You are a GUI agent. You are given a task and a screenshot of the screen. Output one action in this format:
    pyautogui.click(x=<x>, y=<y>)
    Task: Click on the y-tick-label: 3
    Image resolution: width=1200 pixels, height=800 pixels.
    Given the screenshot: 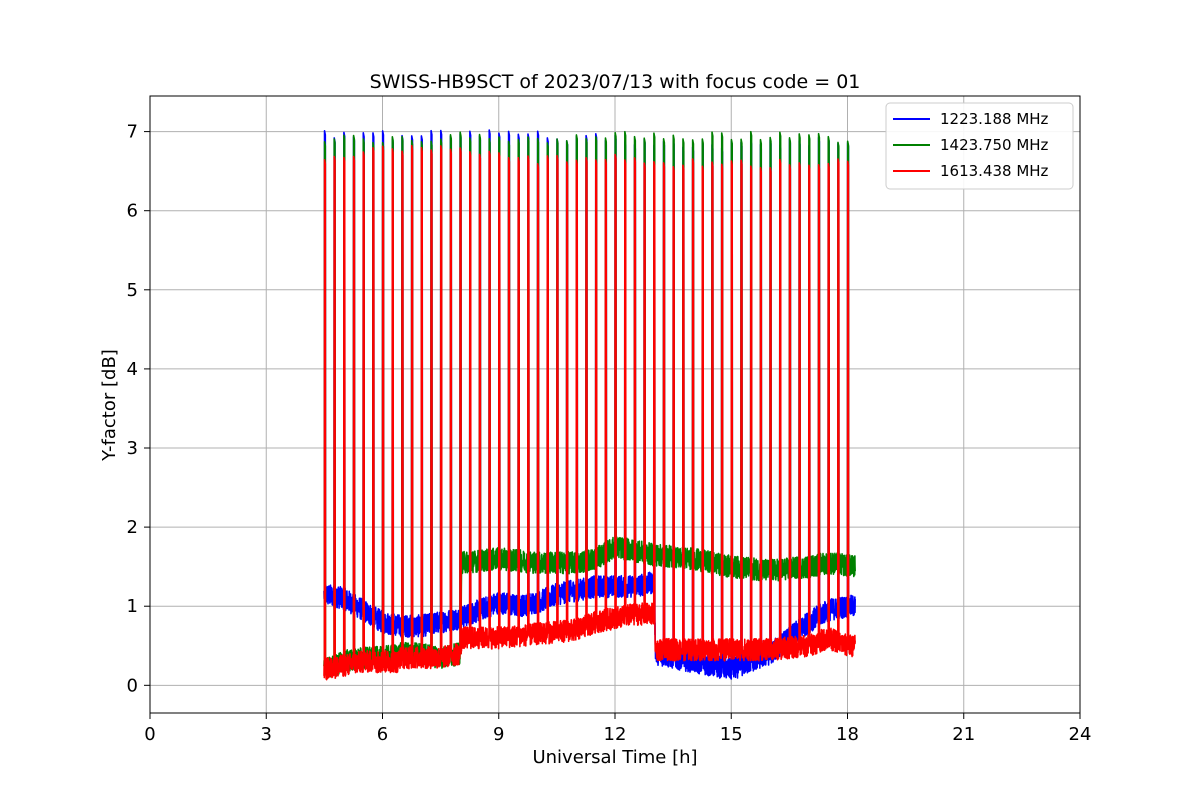 What is the action you would take?
    pyautogui.click(x=132, y=448)
    